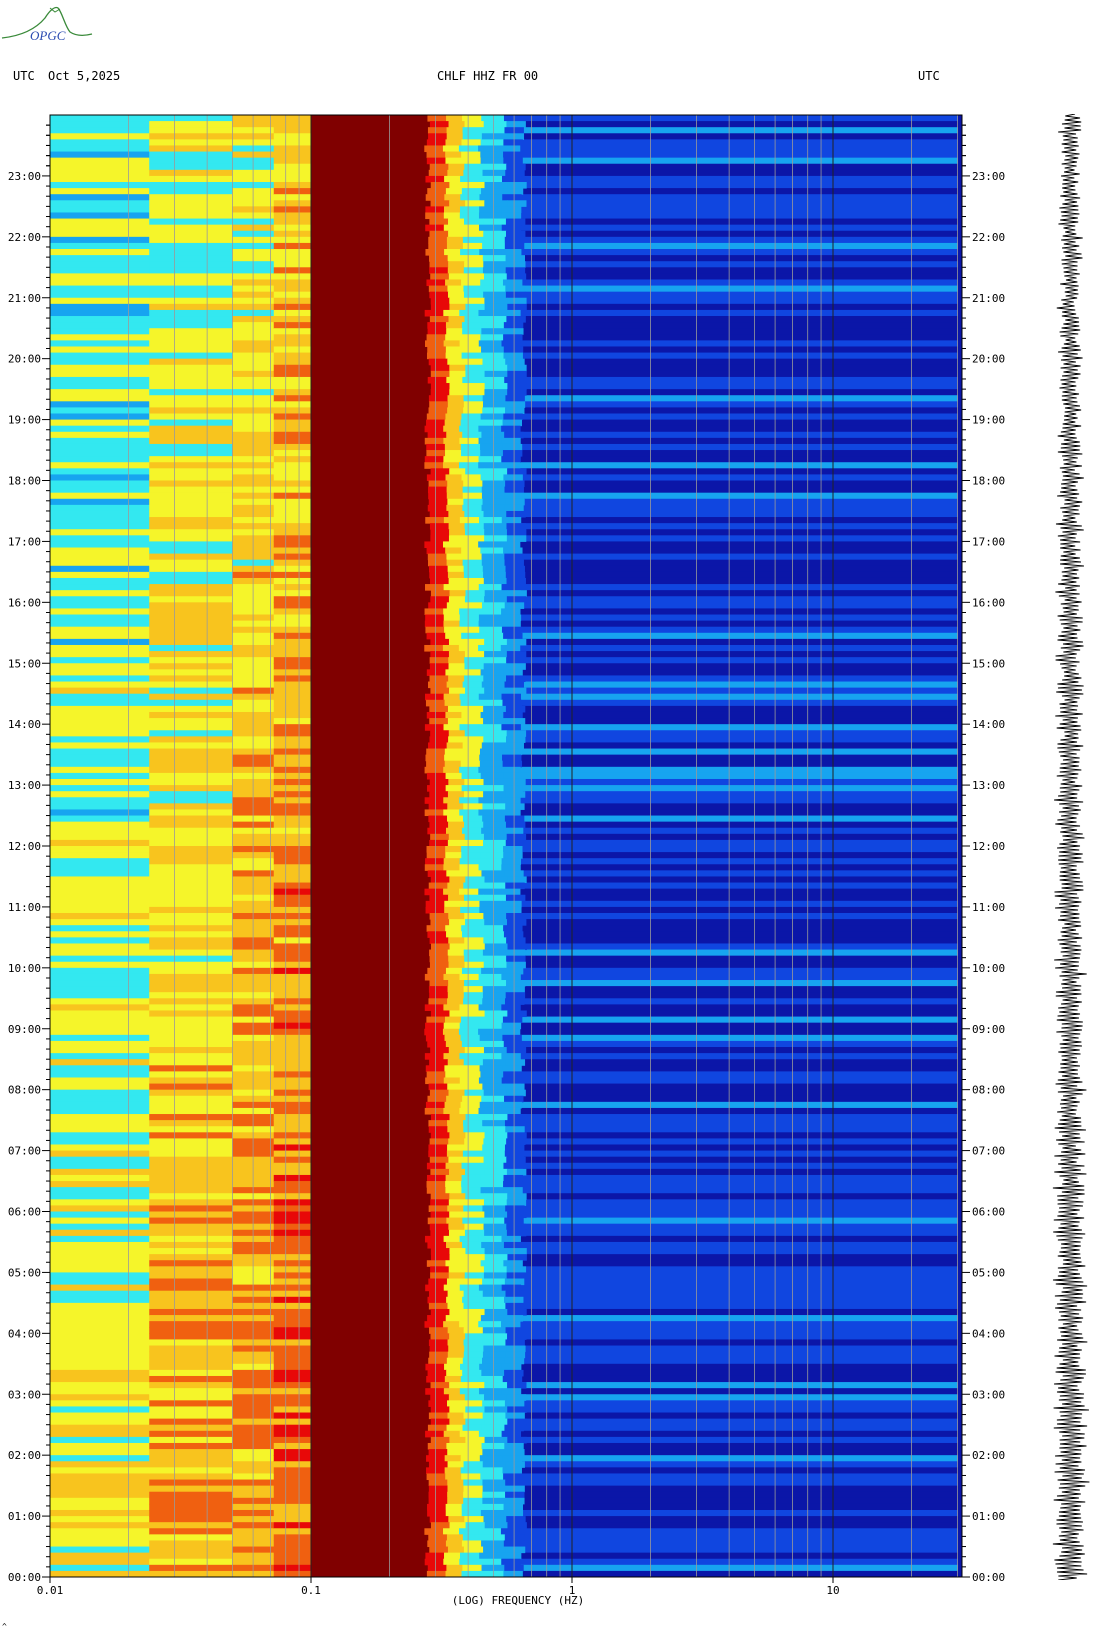  Describe the element at coordinates (988, 1272) in the screenshot. I see `y-tick-label-right: 05:00` at that location.